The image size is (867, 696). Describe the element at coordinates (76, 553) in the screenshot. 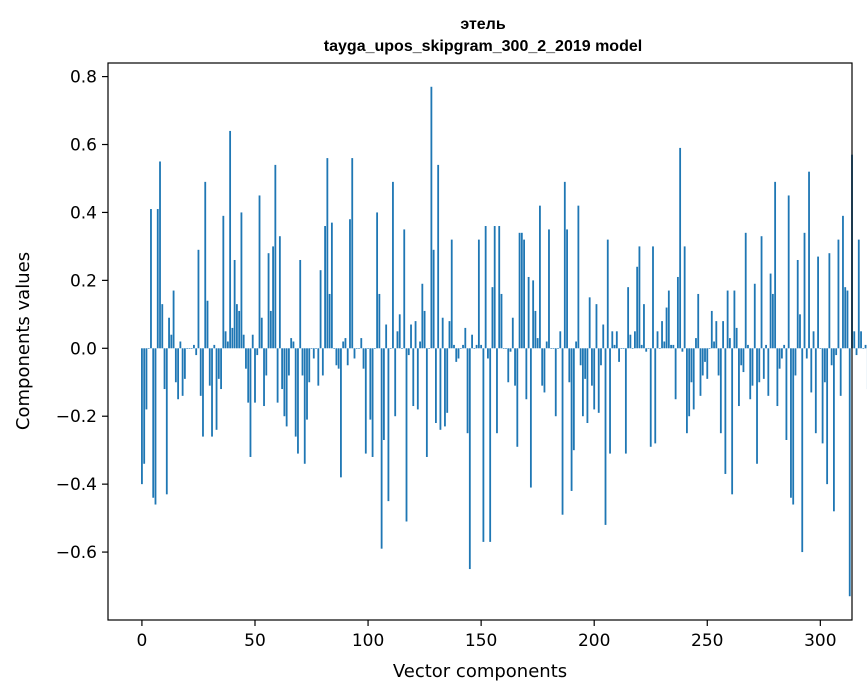

I see `y-tick-label: −0.6` at that location.